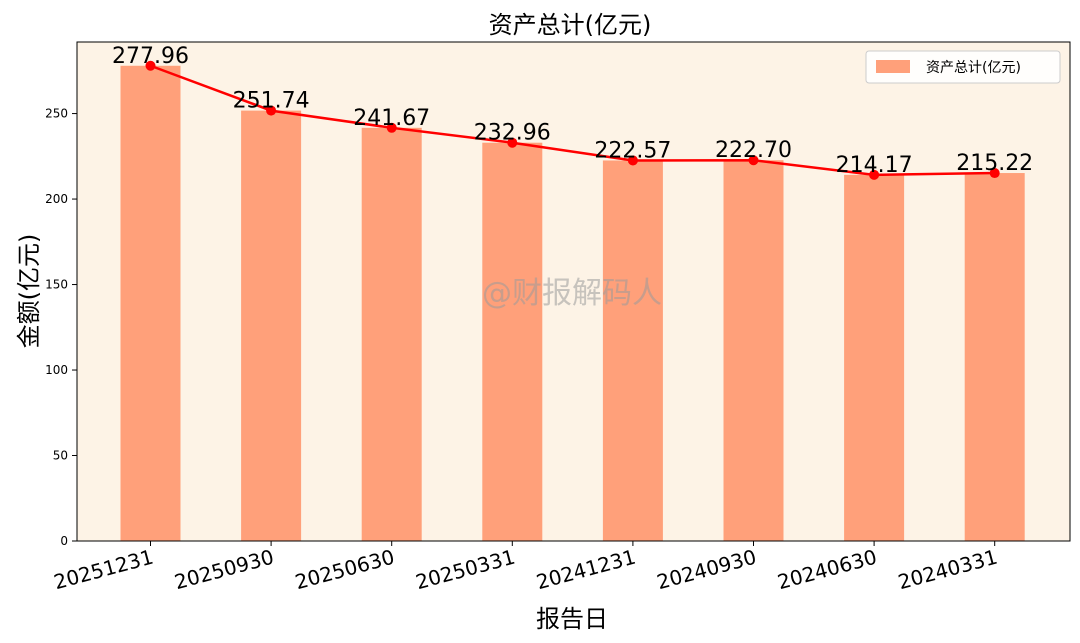 The image size is (1080, 643). Describe the element at coordinates (586, 570) in the screenshot. I see `x-tick-label: 20241231` at that location.